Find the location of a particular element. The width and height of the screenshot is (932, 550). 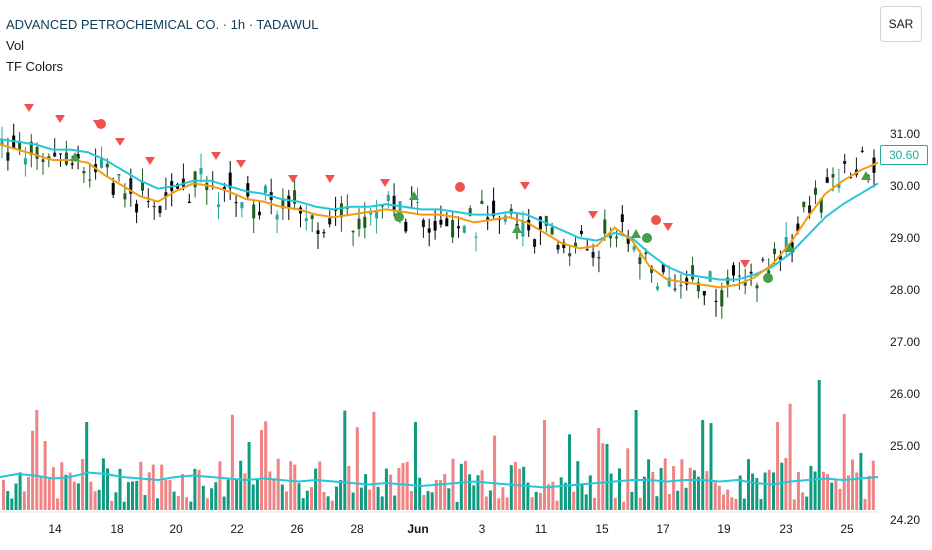

volume-indicator-label: Vol is located at coordinates (15, 45).